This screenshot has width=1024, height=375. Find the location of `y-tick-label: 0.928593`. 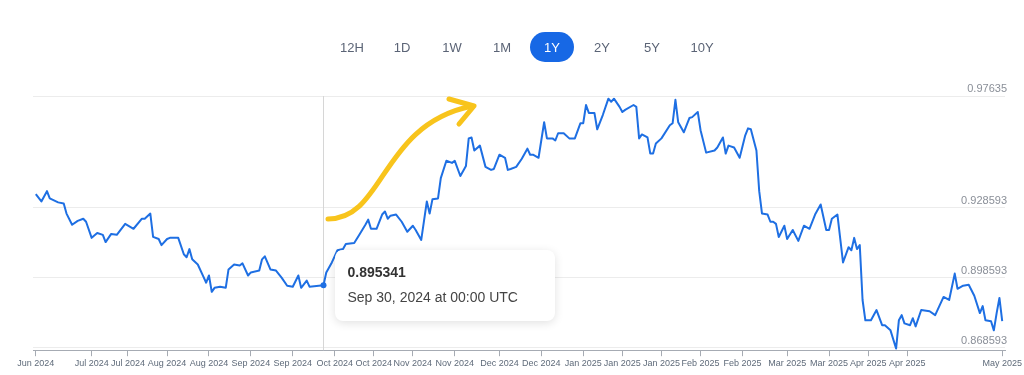

y-tick-label: 0.928593 is located at coordinates (984, 199).